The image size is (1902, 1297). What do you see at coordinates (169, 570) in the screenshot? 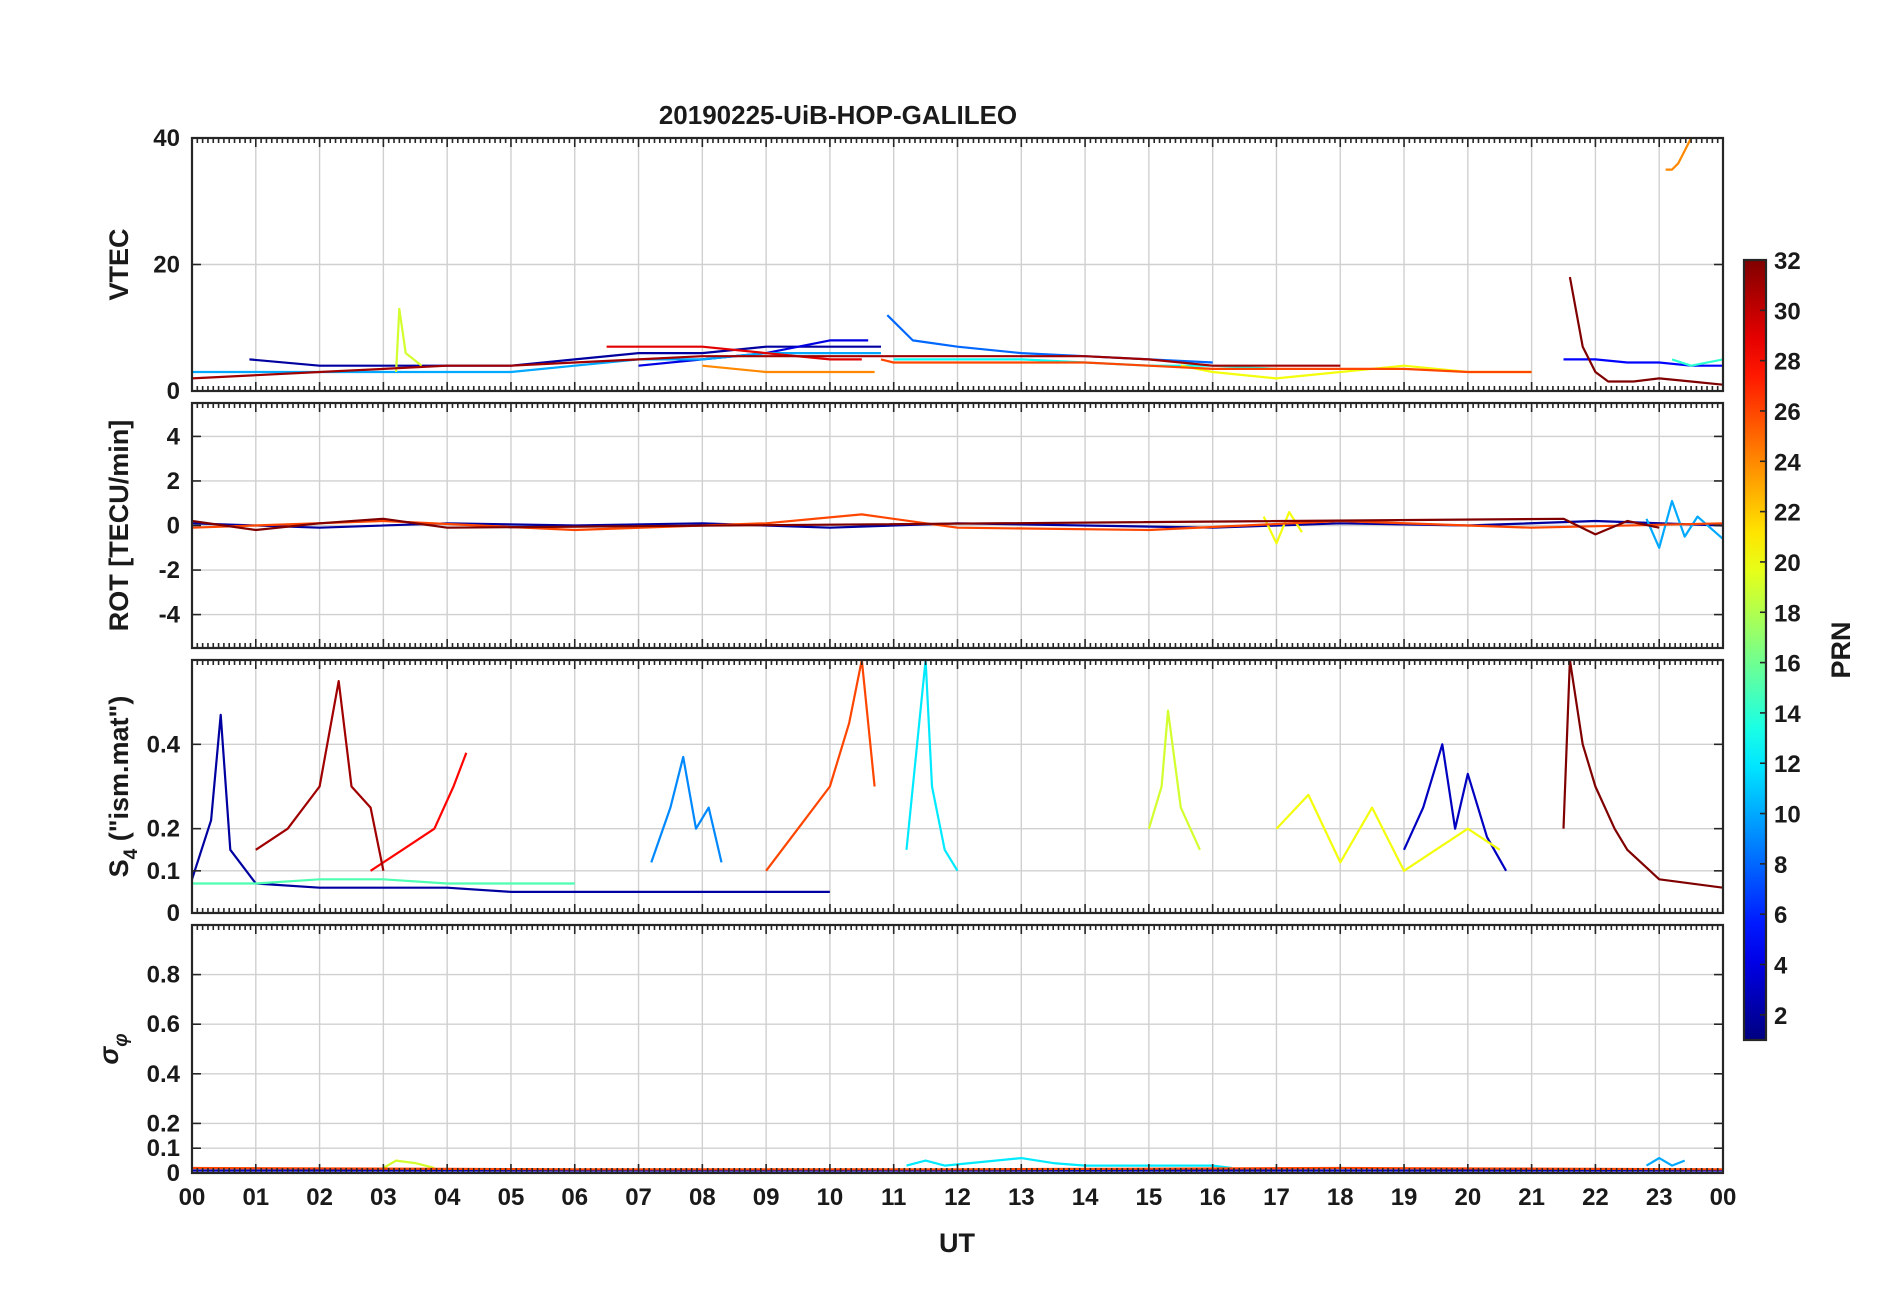
I see `y-tick-label: -2` at bounding box center [169, 570].